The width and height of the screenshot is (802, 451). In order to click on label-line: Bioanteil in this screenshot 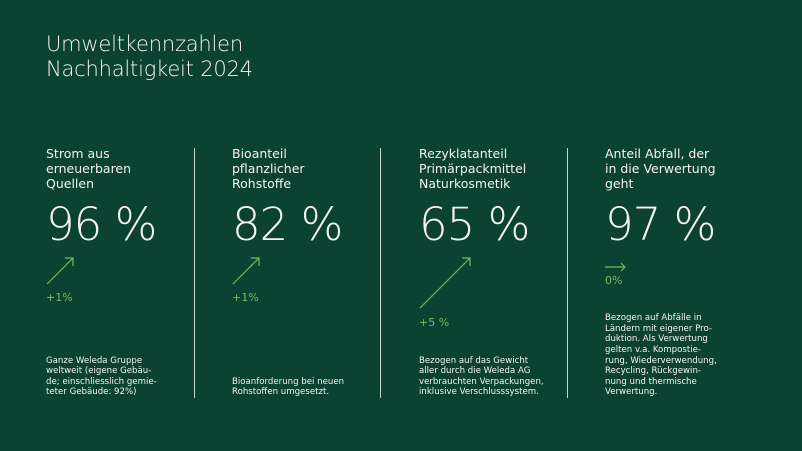, I will do `click(259, 153)`.